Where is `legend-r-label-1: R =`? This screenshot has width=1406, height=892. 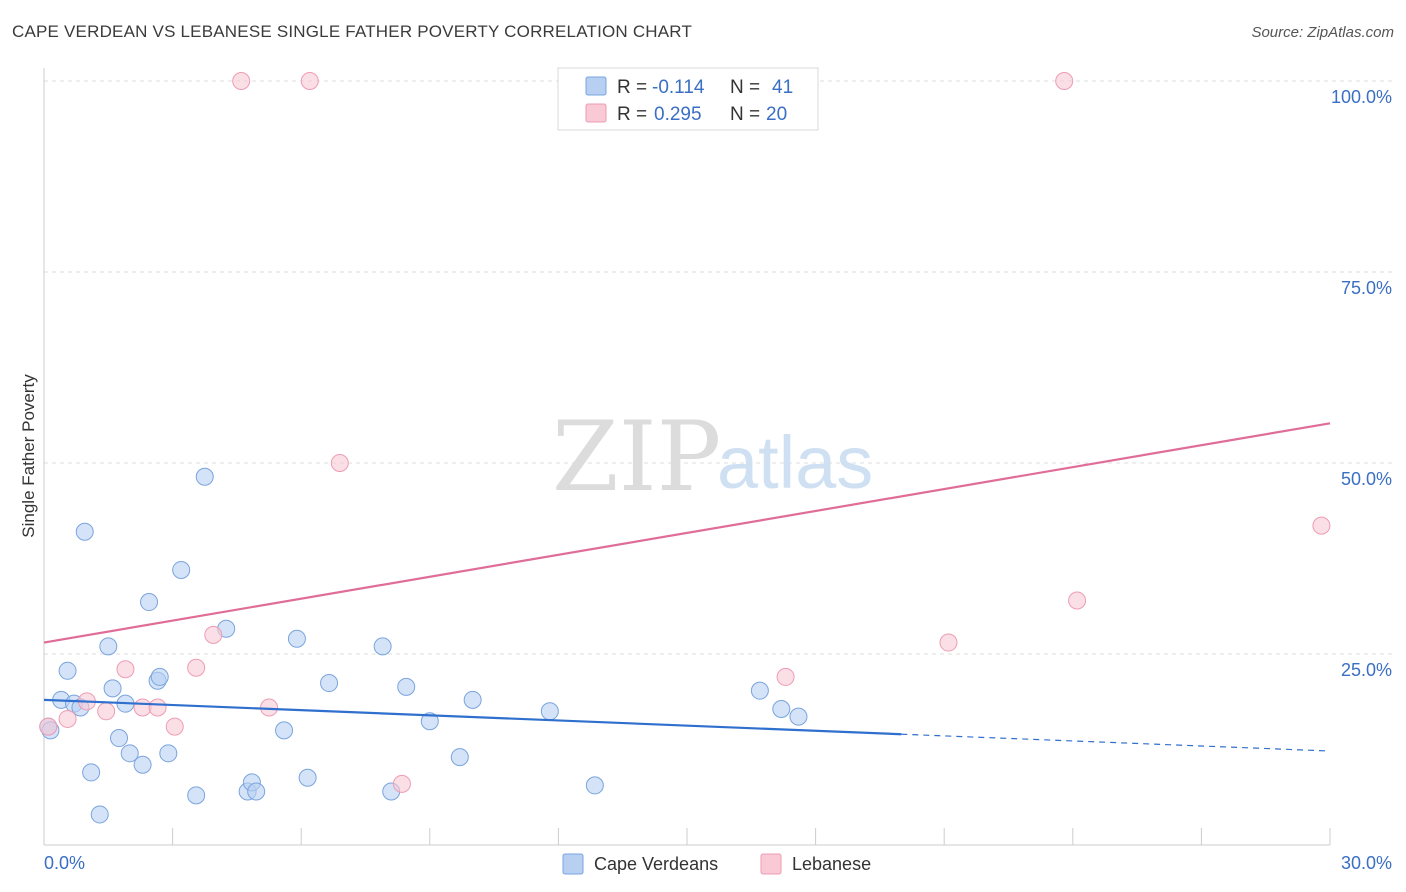 legend-r-label-1: R = is located at coordinates (632, 87).